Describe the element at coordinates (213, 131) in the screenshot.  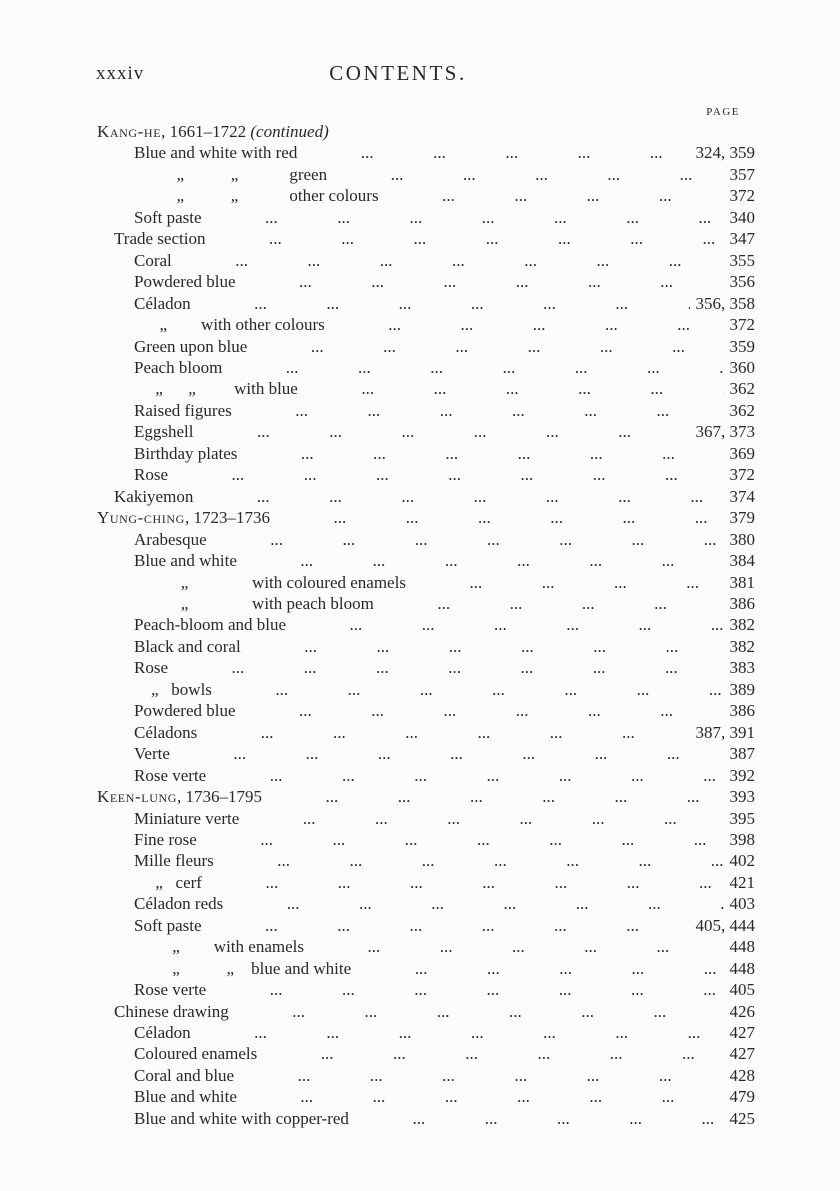
I see `section-heading: Kang-he, 1661–1722 (continued)` at that location.